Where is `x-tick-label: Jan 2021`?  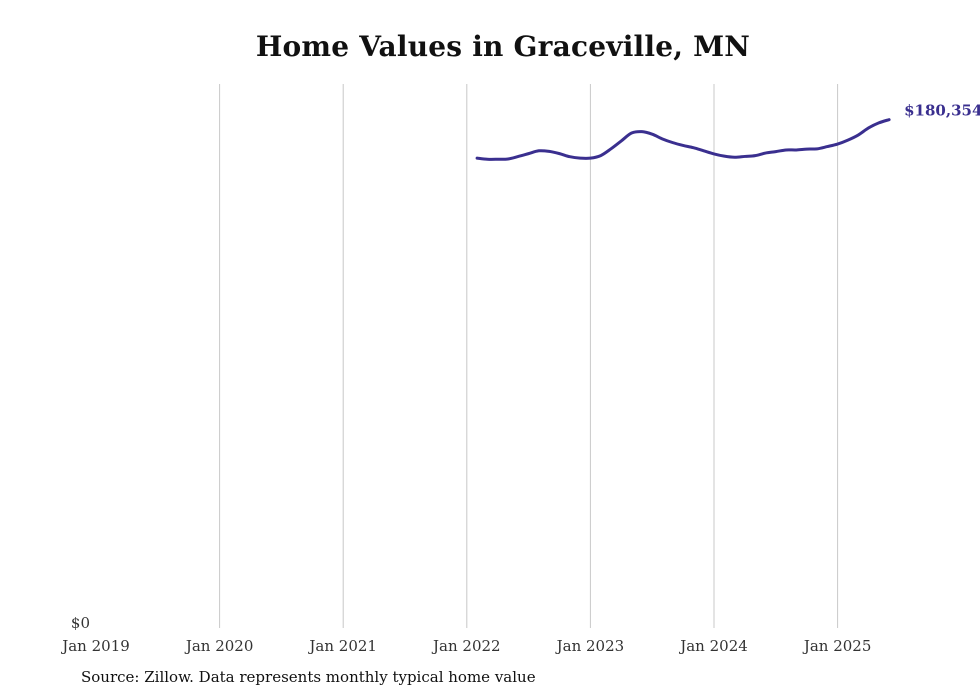 x-tick-label: Jan 2021 is located at coordinates (342, 646).